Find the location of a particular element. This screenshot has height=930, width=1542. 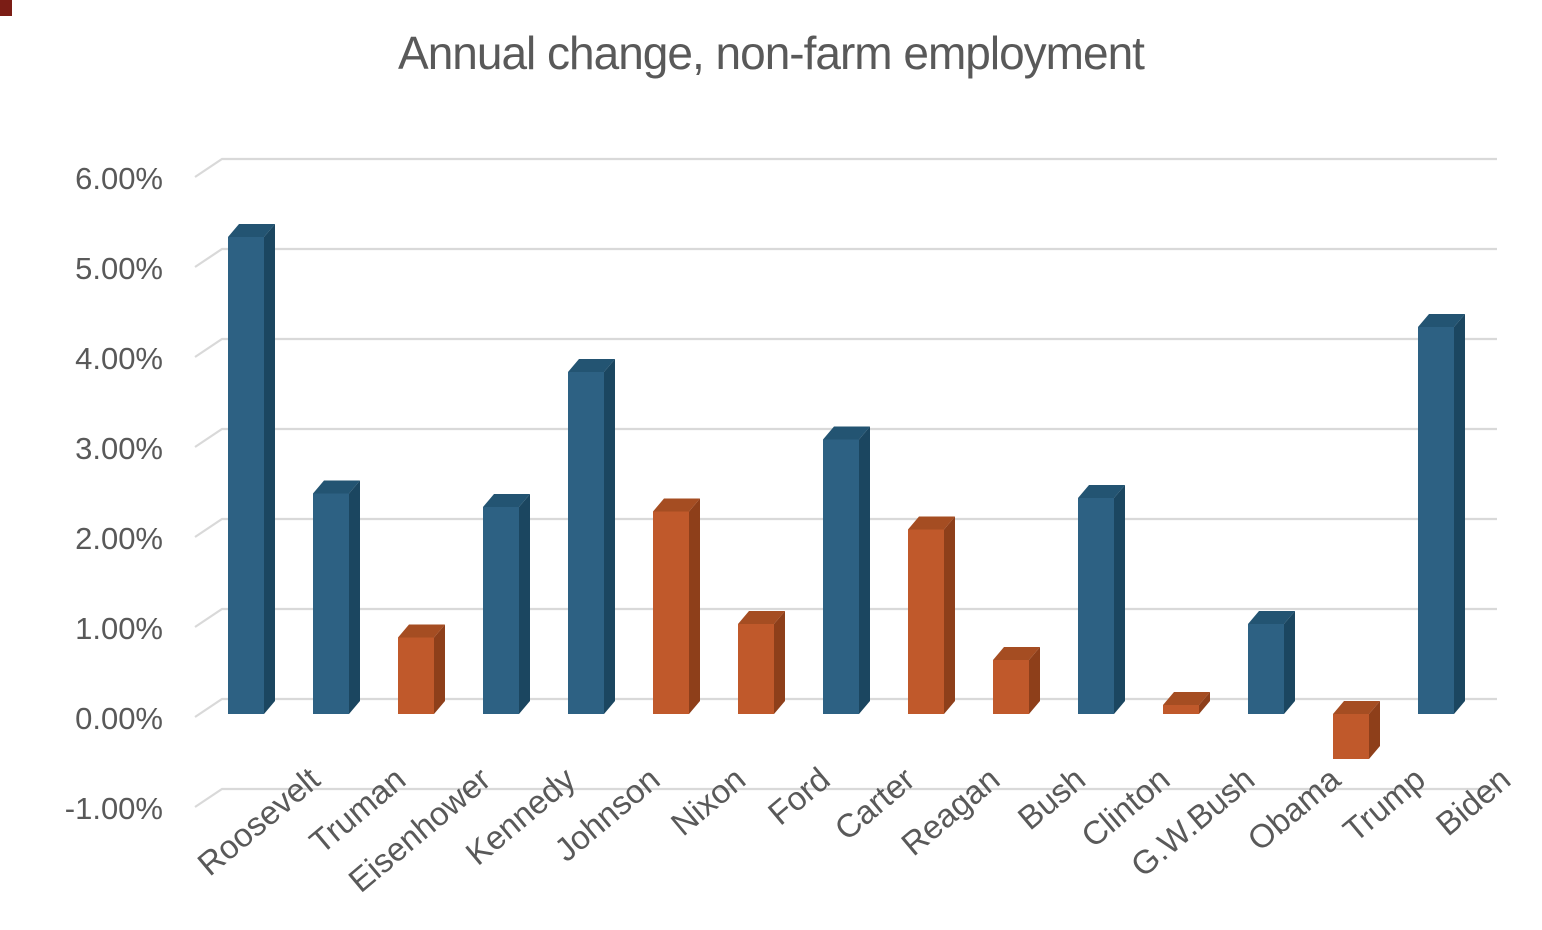

y-axis-tick-label: 5.00% is located at coordinates (119, 268).